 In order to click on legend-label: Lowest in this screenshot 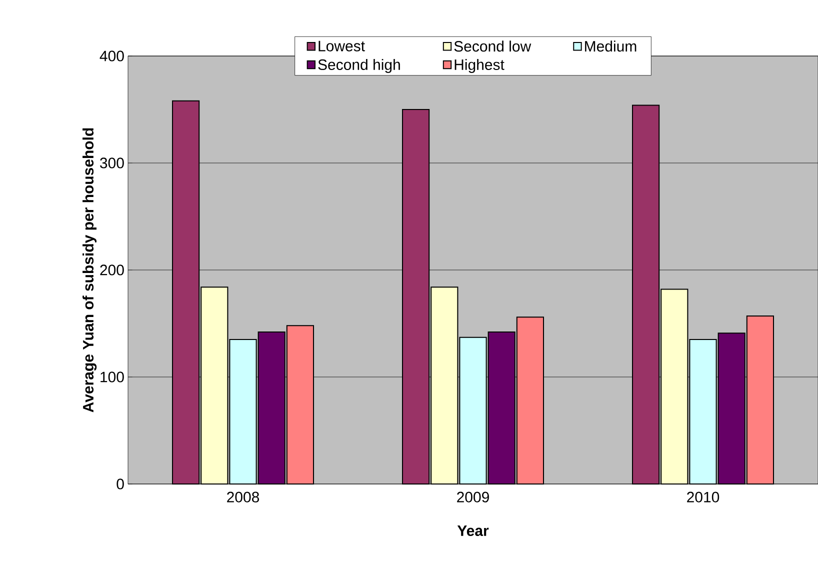, I will do `click(341, 46)`.